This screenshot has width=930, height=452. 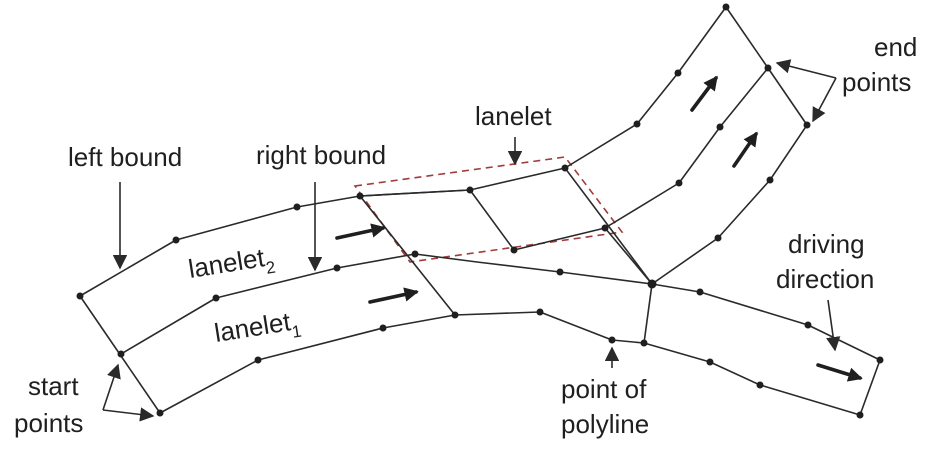 I want to click on cross-end-top2, so click(x=787, y=96).